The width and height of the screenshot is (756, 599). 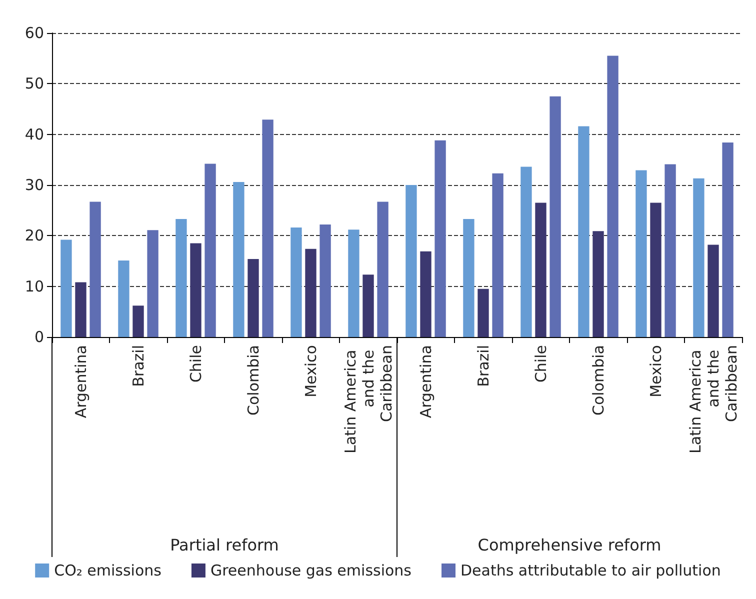 What do you see at coordinates (34, 83) in the screenshot?
I see `y-tick-label: 50` at bounding box center [34, 83].